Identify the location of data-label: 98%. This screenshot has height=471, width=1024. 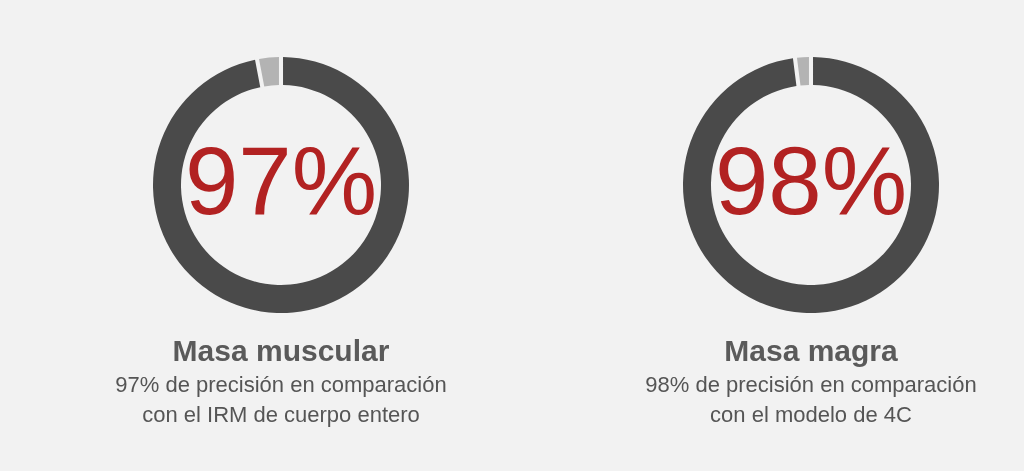
(811, 180).